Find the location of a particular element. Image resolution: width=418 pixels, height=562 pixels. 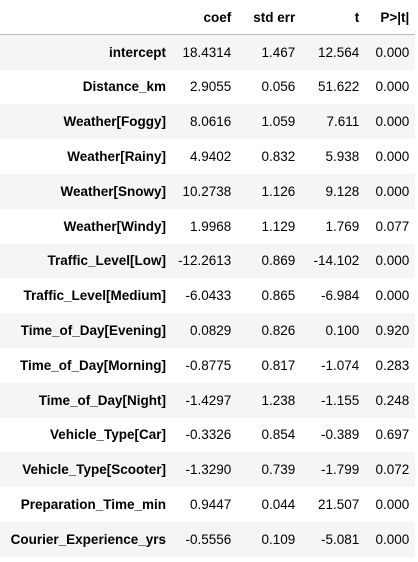

table-row: Weather[Snowy] 10.2738 1.126 9.128 0.000 is located at coordinates (208, 191).